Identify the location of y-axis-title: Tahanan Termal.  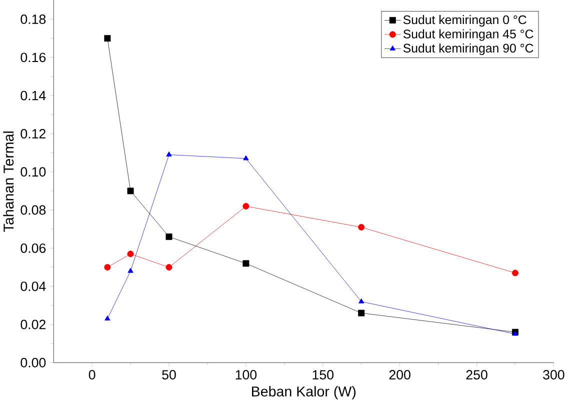
(8, 182).